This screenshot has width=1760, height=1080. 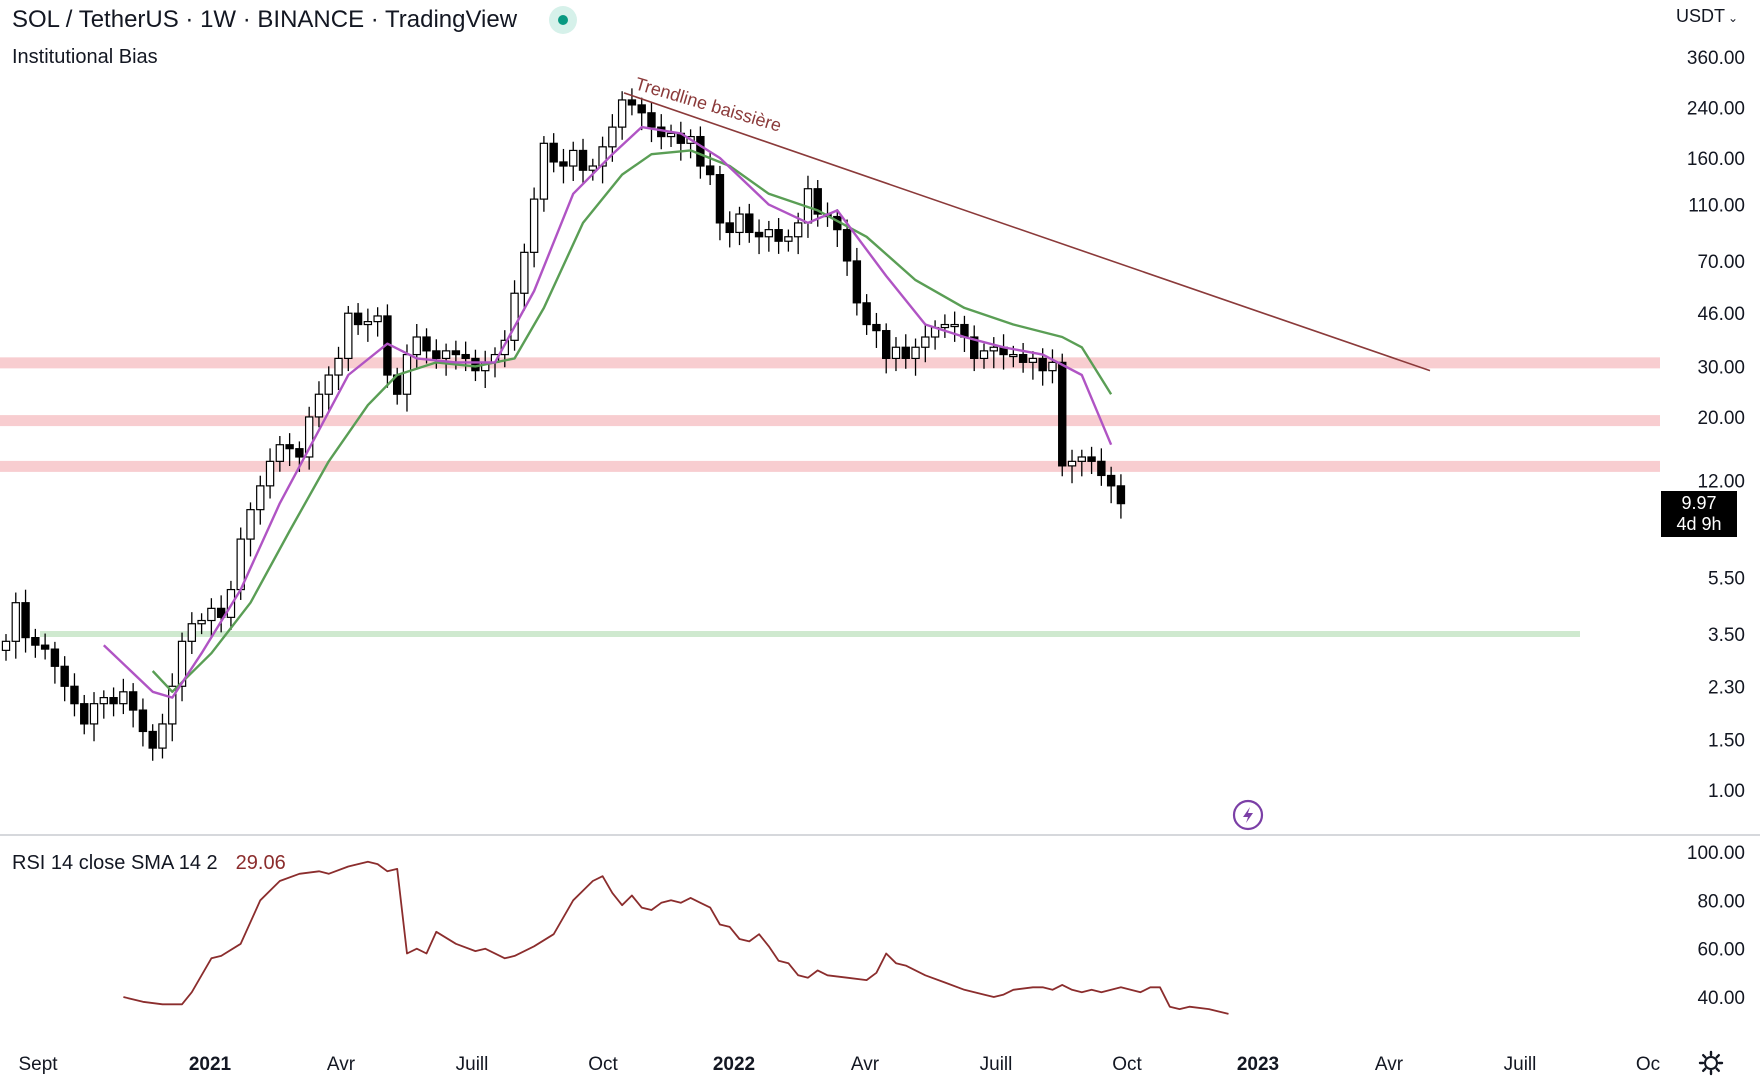 What do you see at coordinates (1721, 950) in the screenshot?
I see `rsi-tick-label: 60.00` at bounding box center [1721, 950].